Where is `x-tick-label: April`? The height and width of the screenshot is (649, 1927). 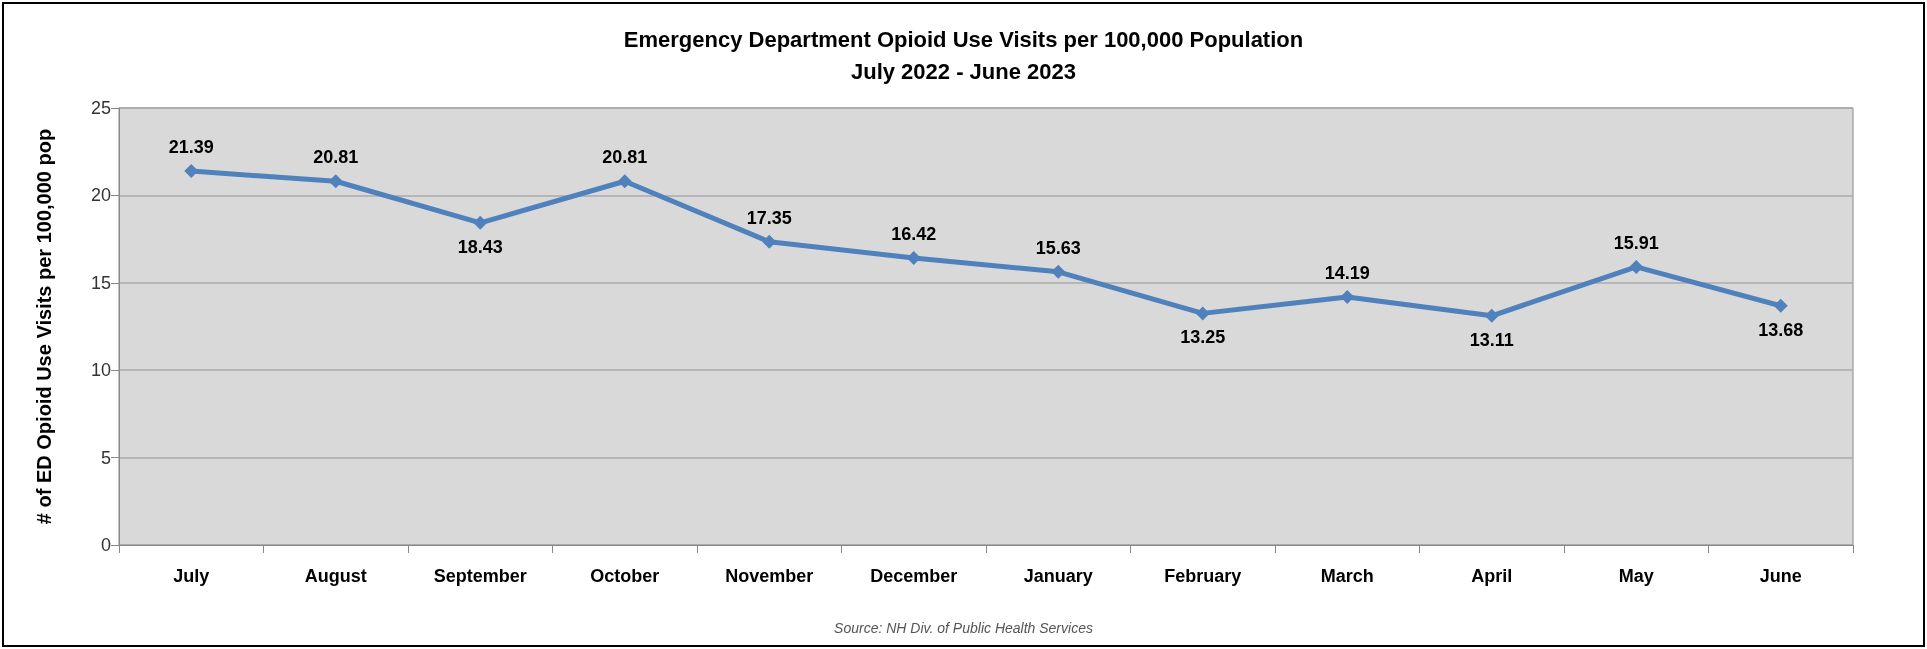 x-tick-label: April is located at coordinates (1492, 576).